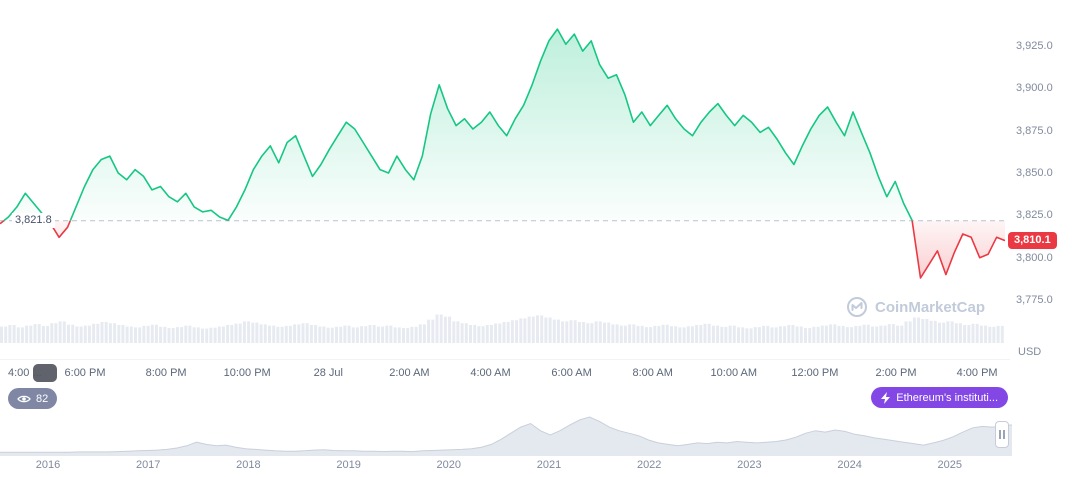 The image size is (1072, 477). Describe the element at coordinates (652, 373) in the screenshot. I see `x-axis-label: 8:00 AM` at that location.